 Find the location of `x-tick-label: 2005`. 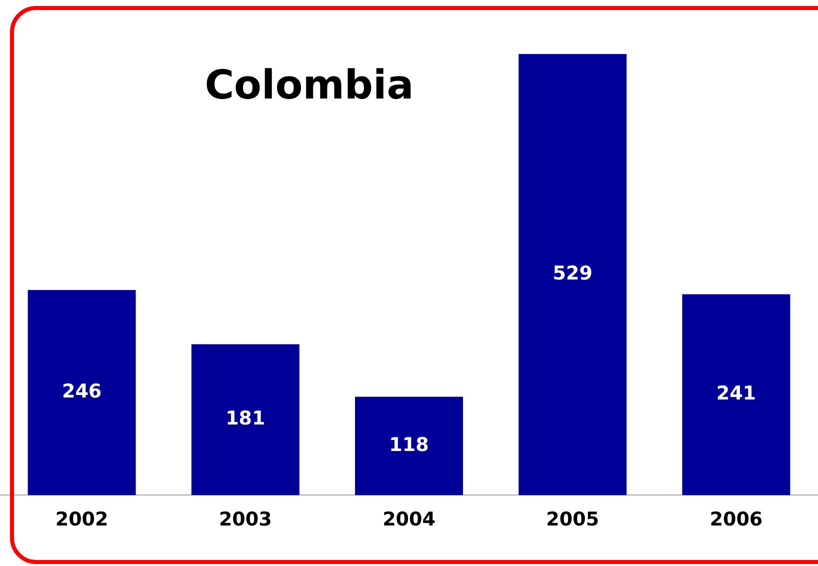

x-tick-label: 2005 is located at coordinates (573, 519).